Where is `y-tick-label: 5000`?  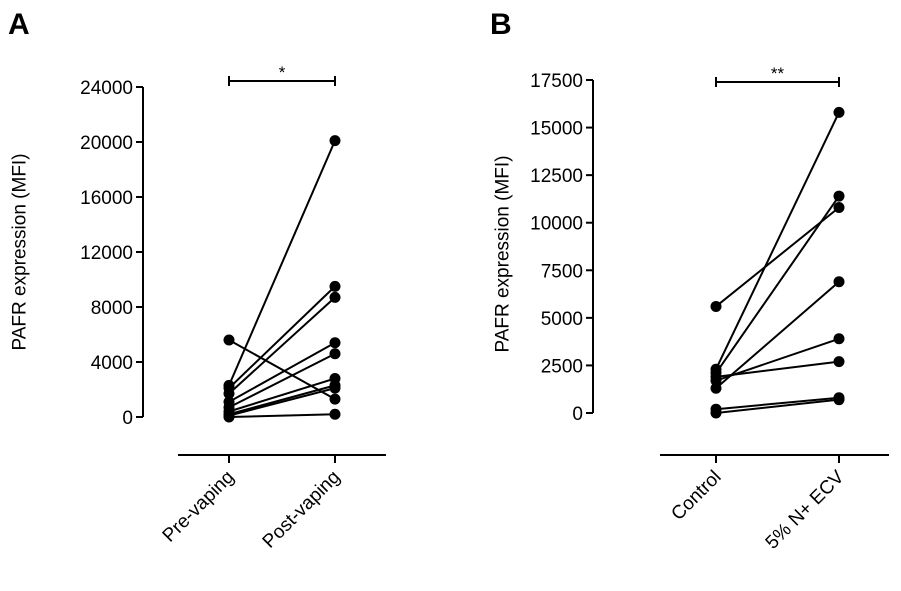 y-tick-label: 5000 is located at coordinates (562, 319).